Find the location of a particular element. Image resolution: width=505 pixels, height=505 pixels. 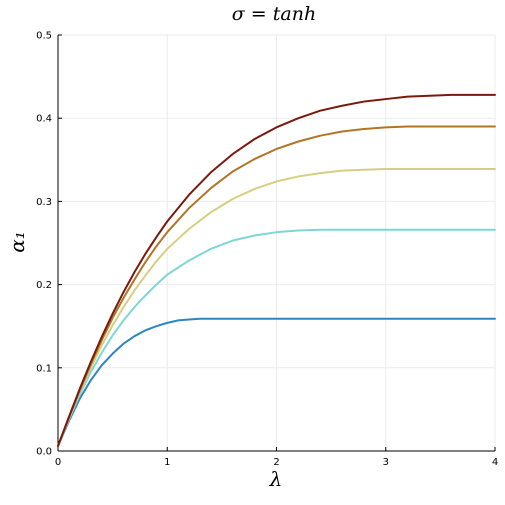

y-tick-label: 0.5 is located at coordinates (44, 36).